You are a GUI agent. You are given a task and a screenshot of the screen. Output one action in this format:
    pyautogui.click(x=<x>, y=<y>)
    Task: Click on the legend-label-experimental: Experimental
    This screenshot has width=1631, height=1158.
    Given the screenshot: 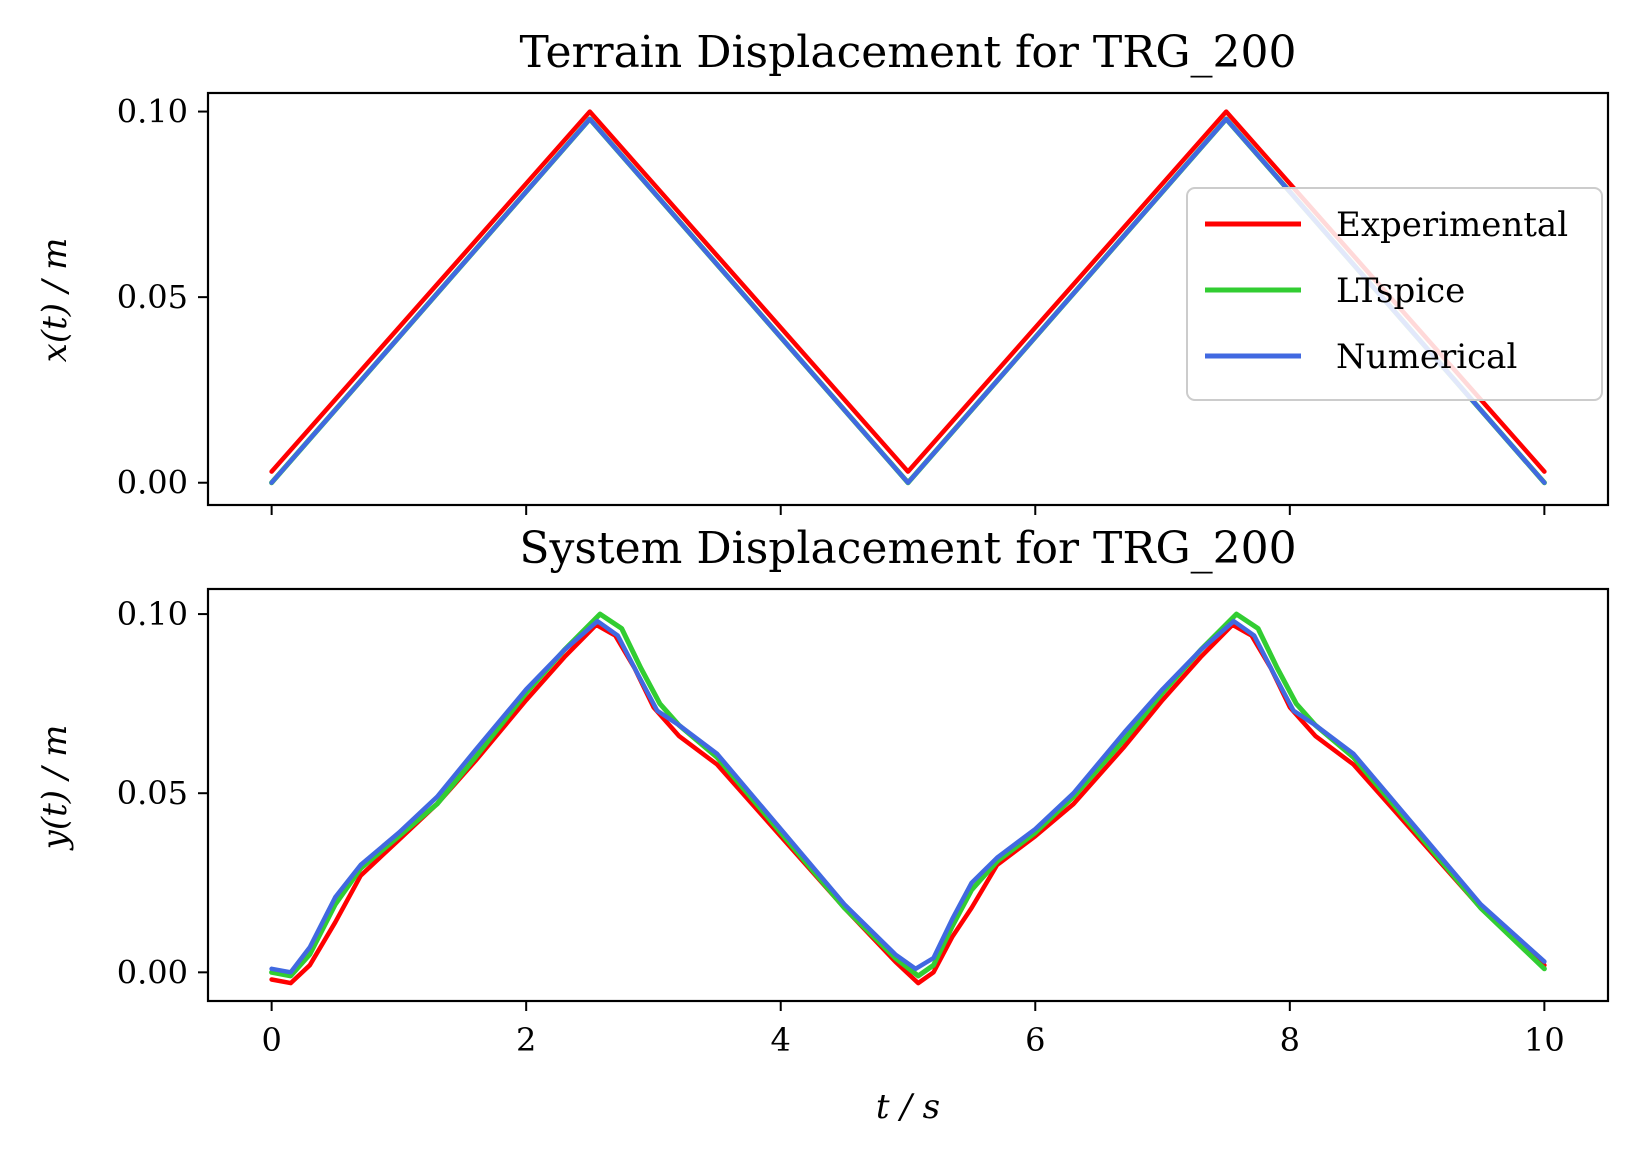 What is the action you would take?
    pyautogui.click(x=1452, y=225)
    